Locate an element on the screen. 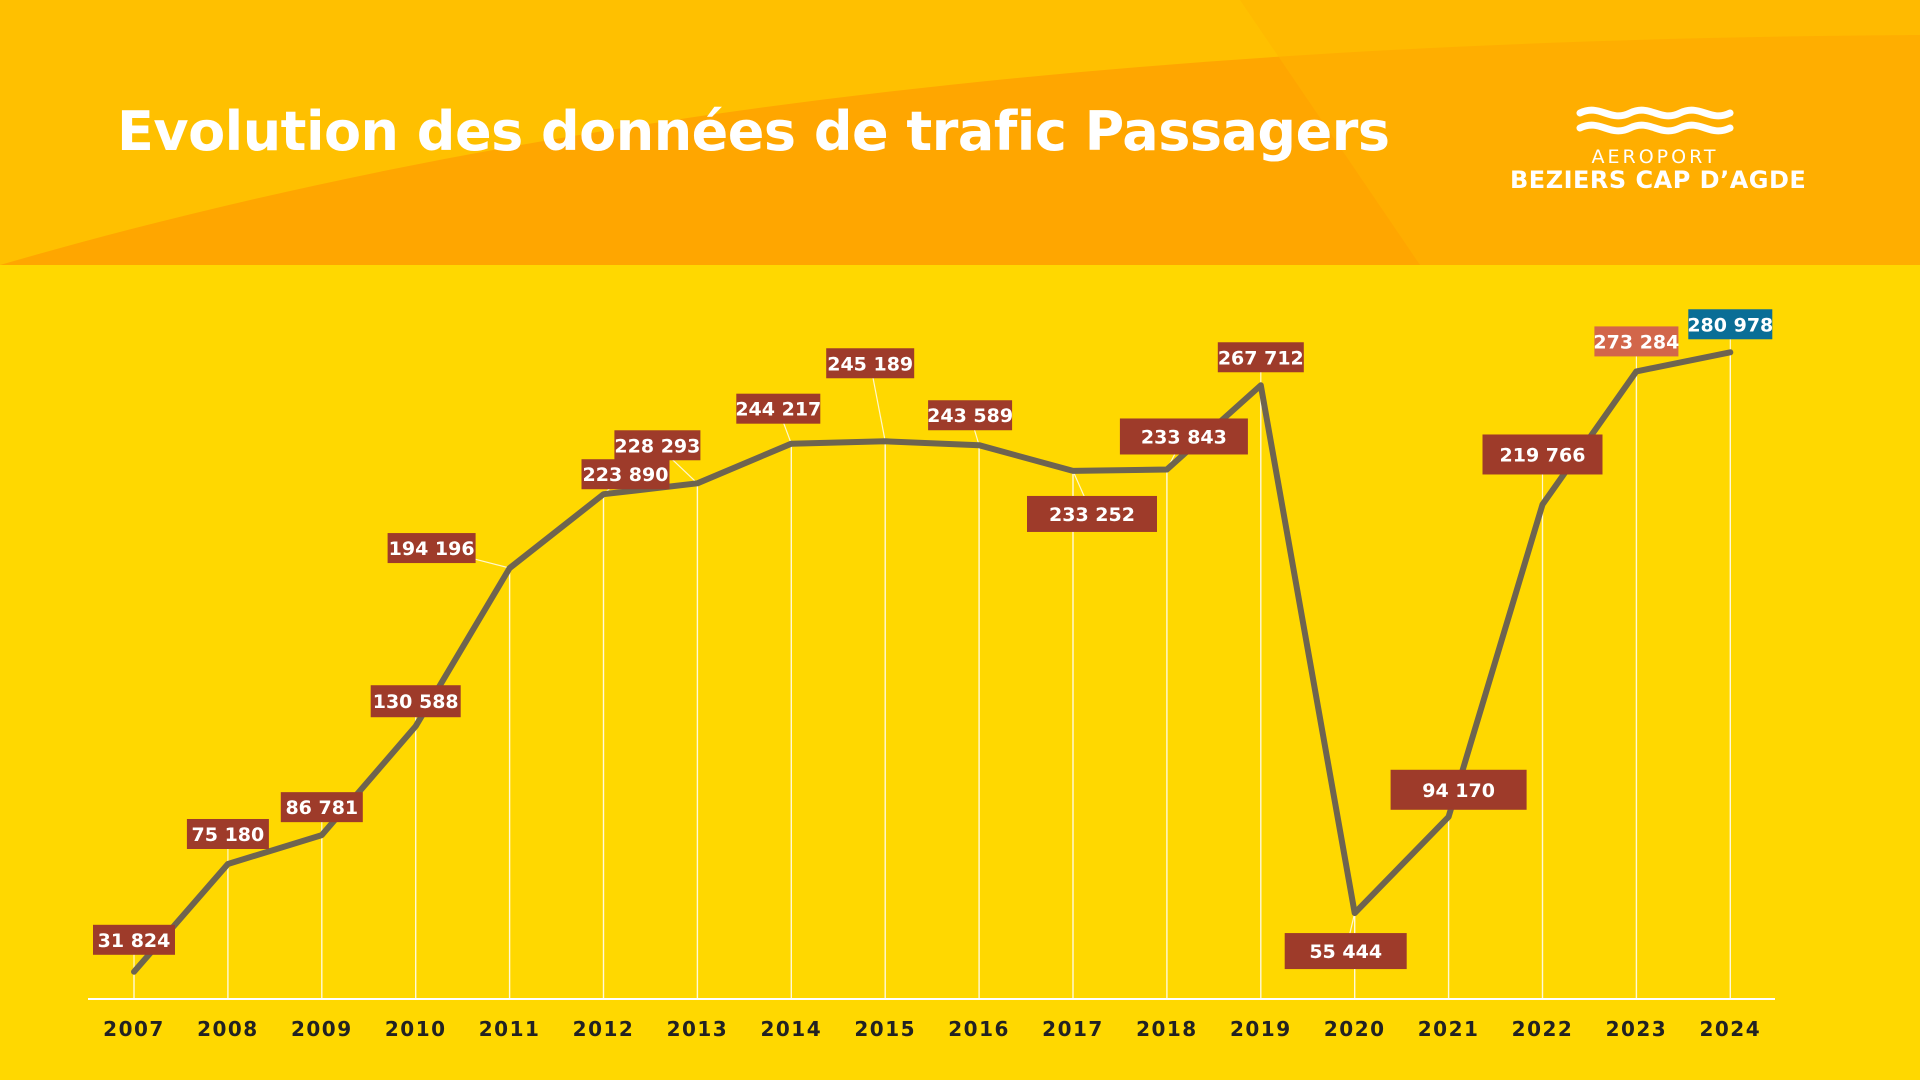  data-label-box-2017 is located at coordinates (1092, 513).